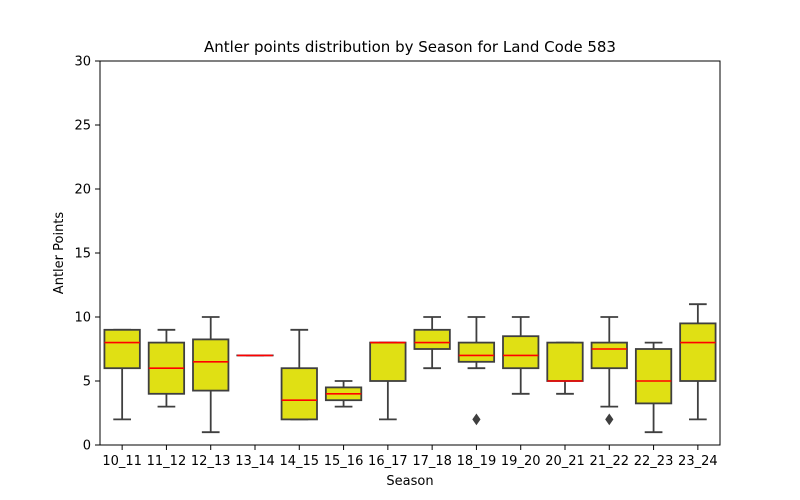 Image resolution: width=800 pixels, height=500 pixels. What do you see at coordinates (388, 461) in the screenshot?
I see `x-tick-label: 16_17` at bounding box center [388, 461].